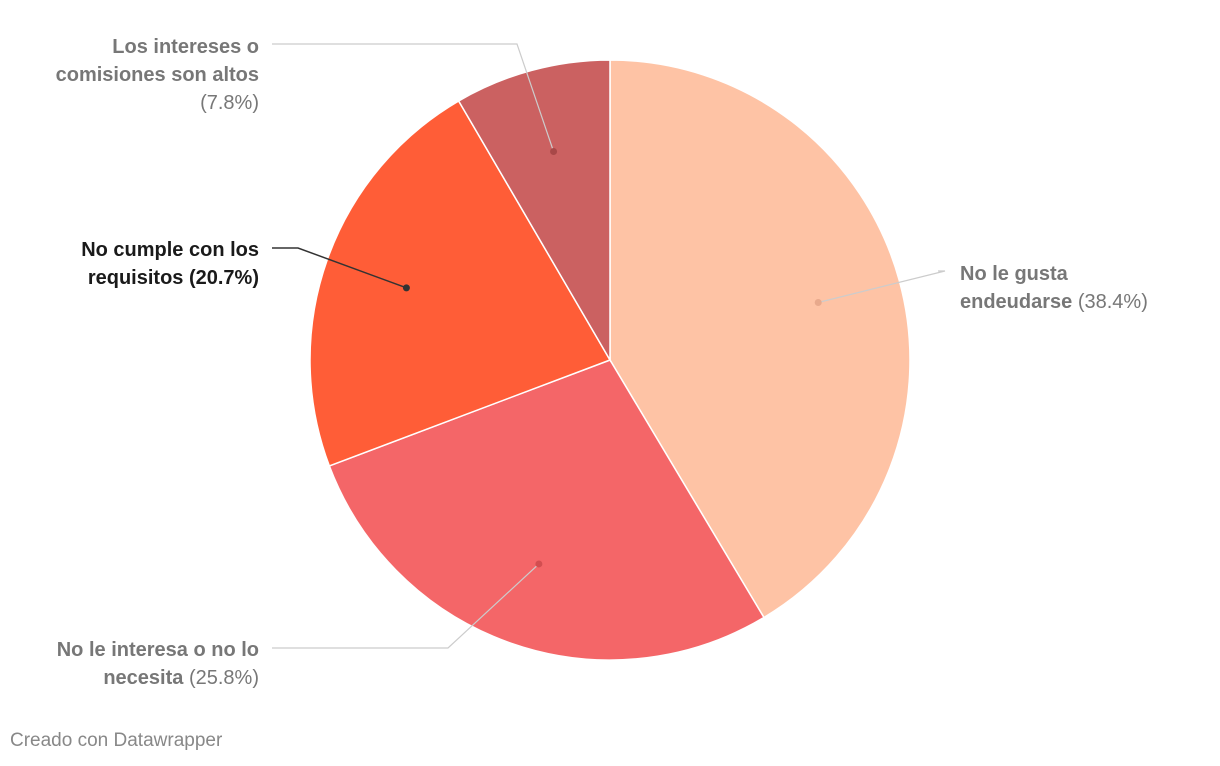  Describe the element at coordinates (116, 740) in the screenshot. I see `credit-footer: Creado con Datawrapper` at that location.